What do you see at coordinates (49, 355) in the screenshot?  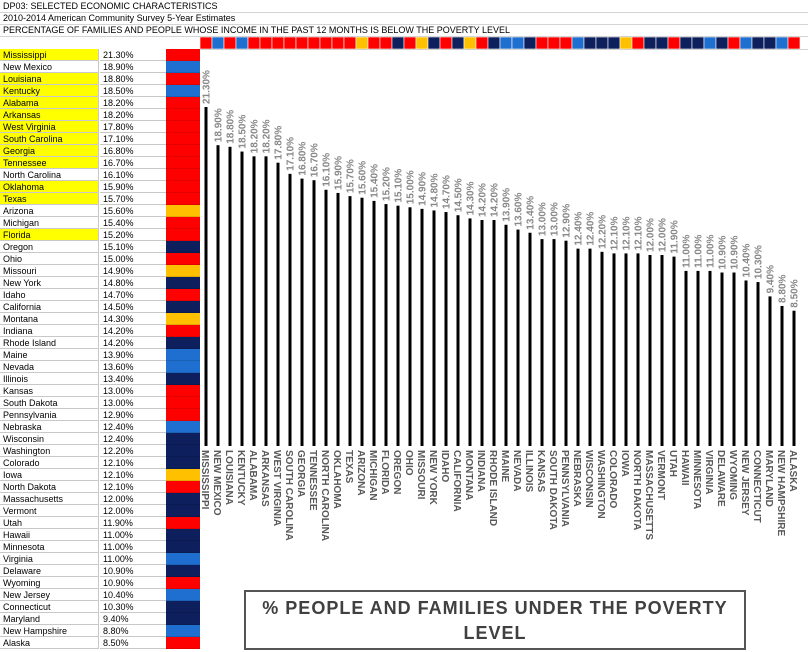 I see `state-name-cell: Maine` at bounding box center [49, 355].